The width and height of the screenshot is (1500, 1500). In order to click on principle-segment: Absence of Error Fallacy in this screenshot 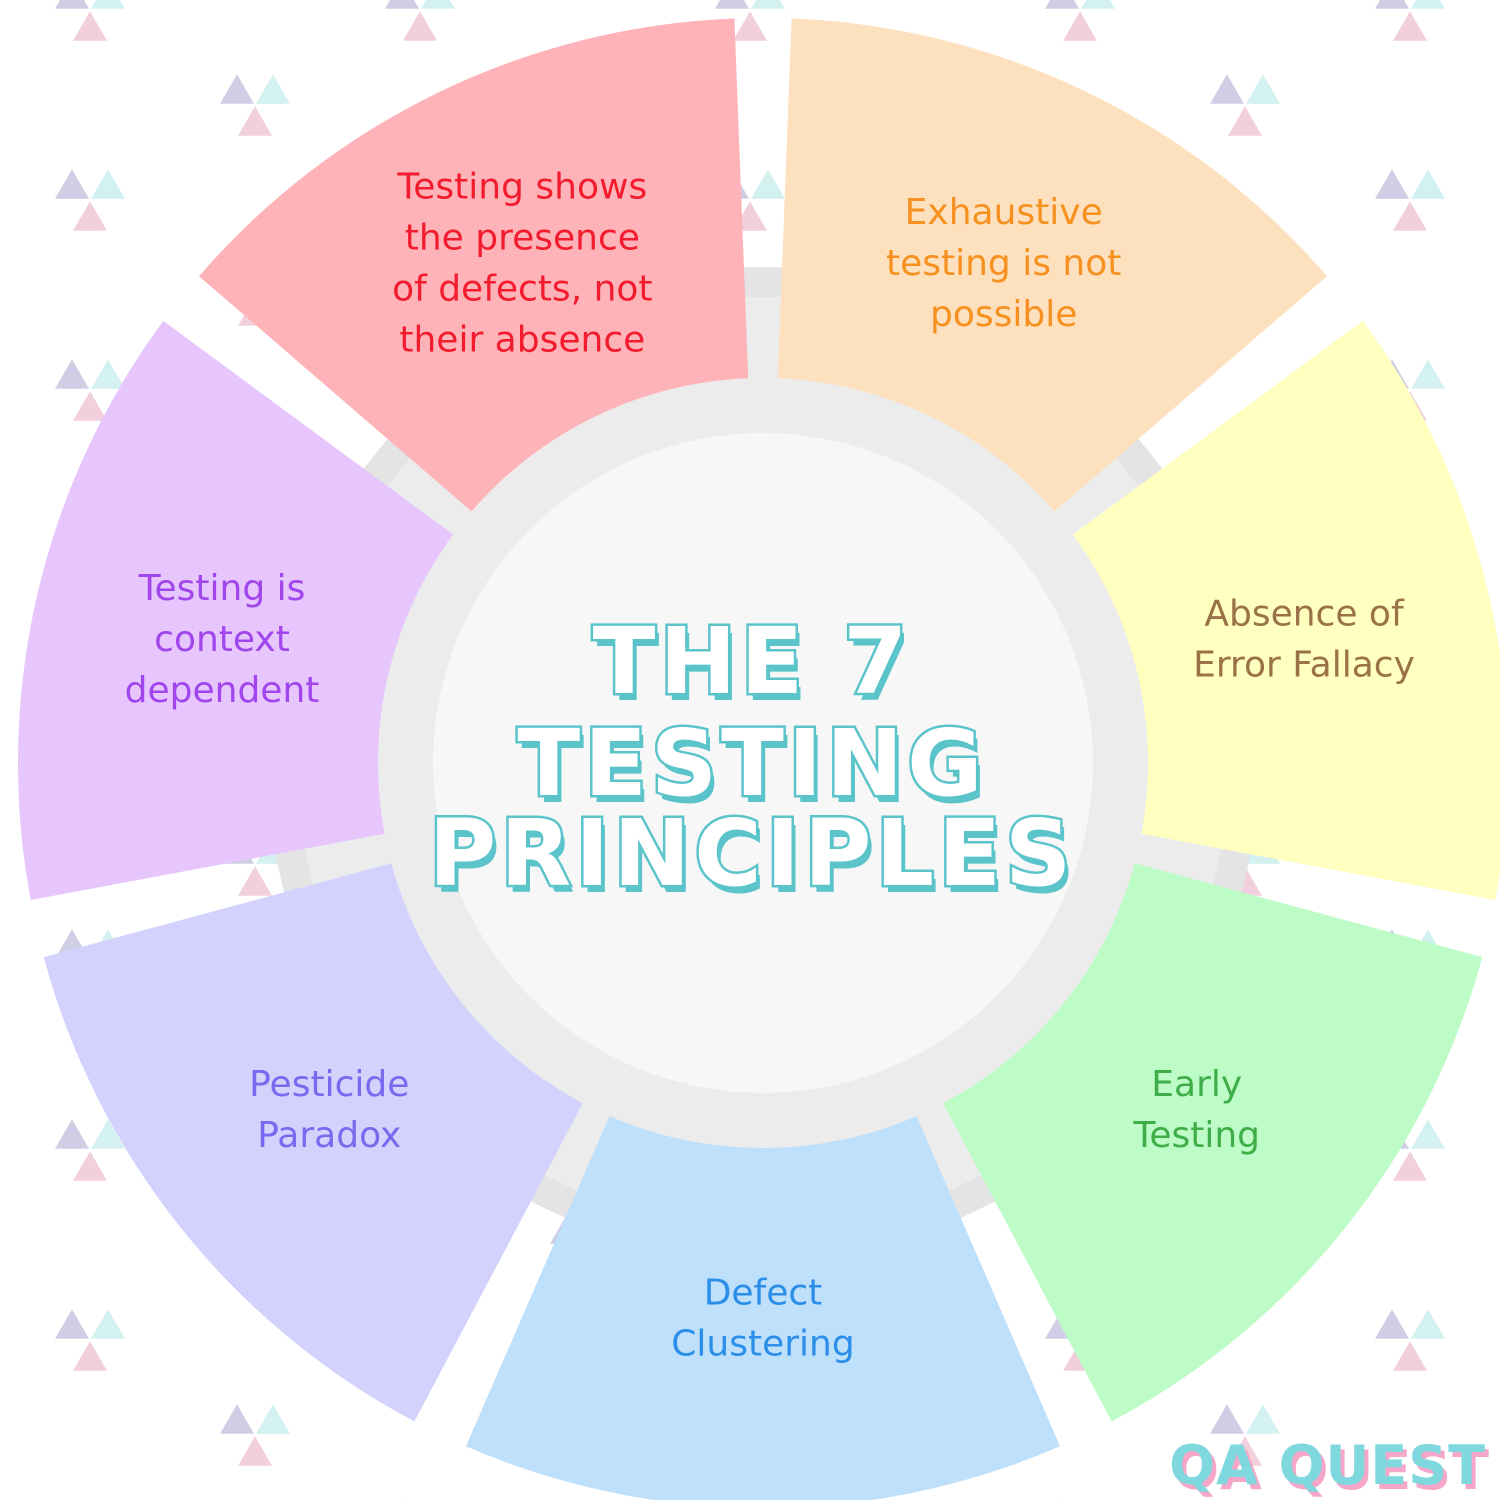, I will do `click(1286, 610)`.